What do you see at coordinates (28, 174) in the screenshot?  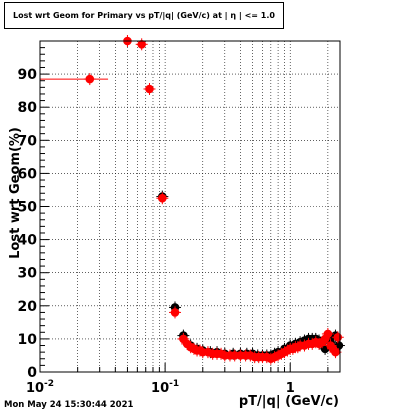 I see `y-tick-label: 60` at bounding box center [28, 174].